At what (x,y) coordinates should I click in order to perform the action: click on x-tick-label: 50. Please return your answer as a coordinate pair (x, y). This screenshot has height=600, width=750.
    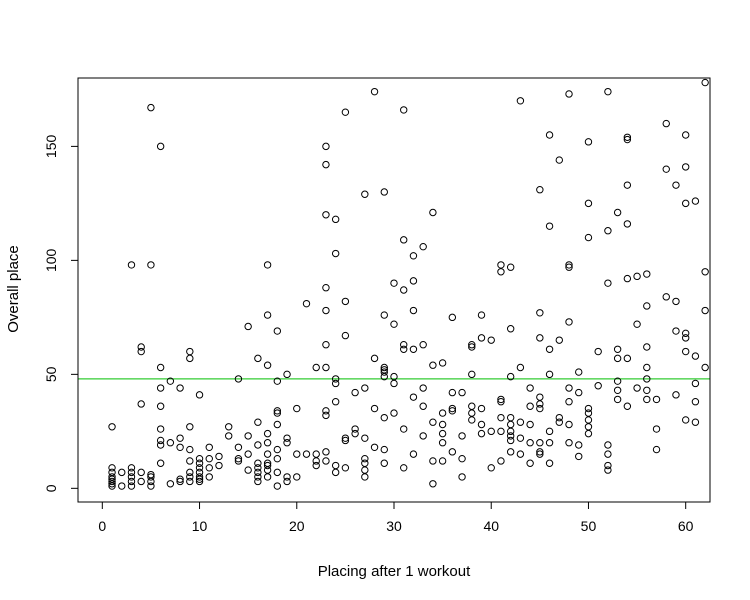
    Looking at the image, I should click on (589, 526).